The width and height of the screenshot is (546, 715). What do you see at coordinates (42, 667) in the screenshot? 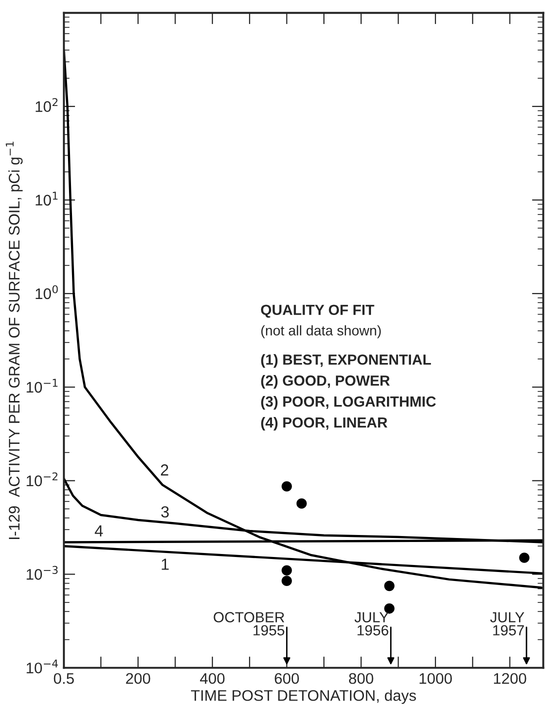
I see `y-tick-label: 10$^{−4}$` at bounding box center [42, 667].